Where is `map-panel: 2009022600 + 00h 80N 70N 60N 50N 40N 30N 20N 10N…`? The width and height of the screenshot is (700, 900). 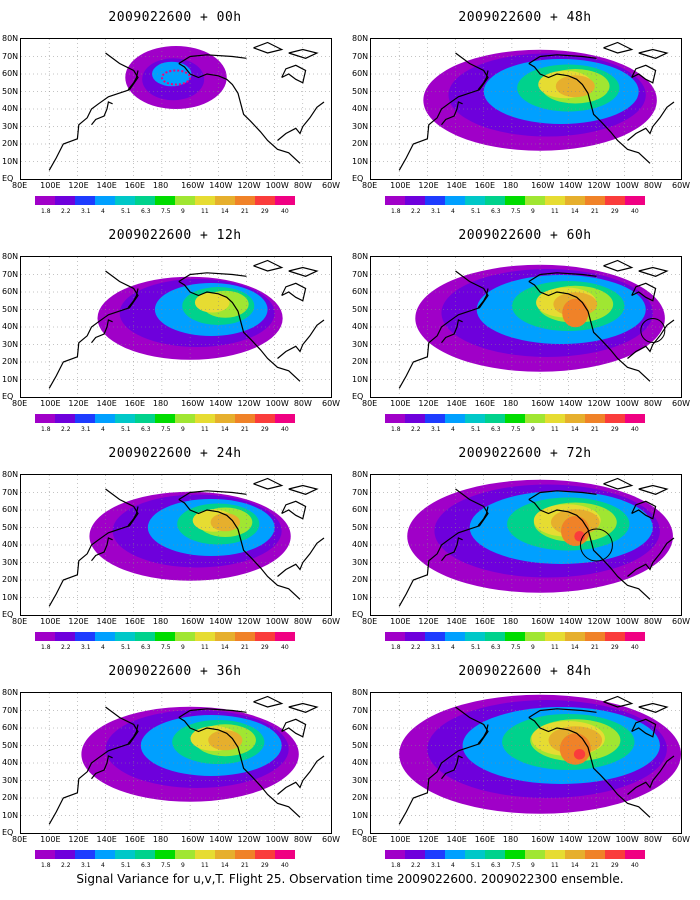
map-panel: 2009022600 + 00h 80N 70N 60N 50N 40N 30N 20N 10N… is located at coordinates (175, 109).